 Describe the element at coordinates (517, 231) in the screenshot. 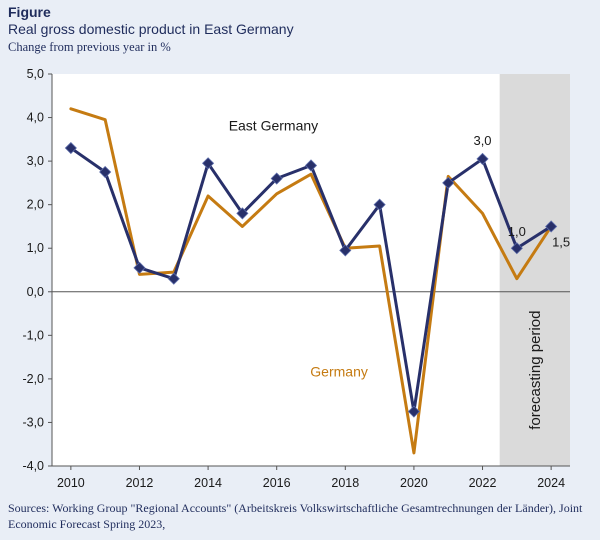

I see `data-annotation: 1,0` at that location.